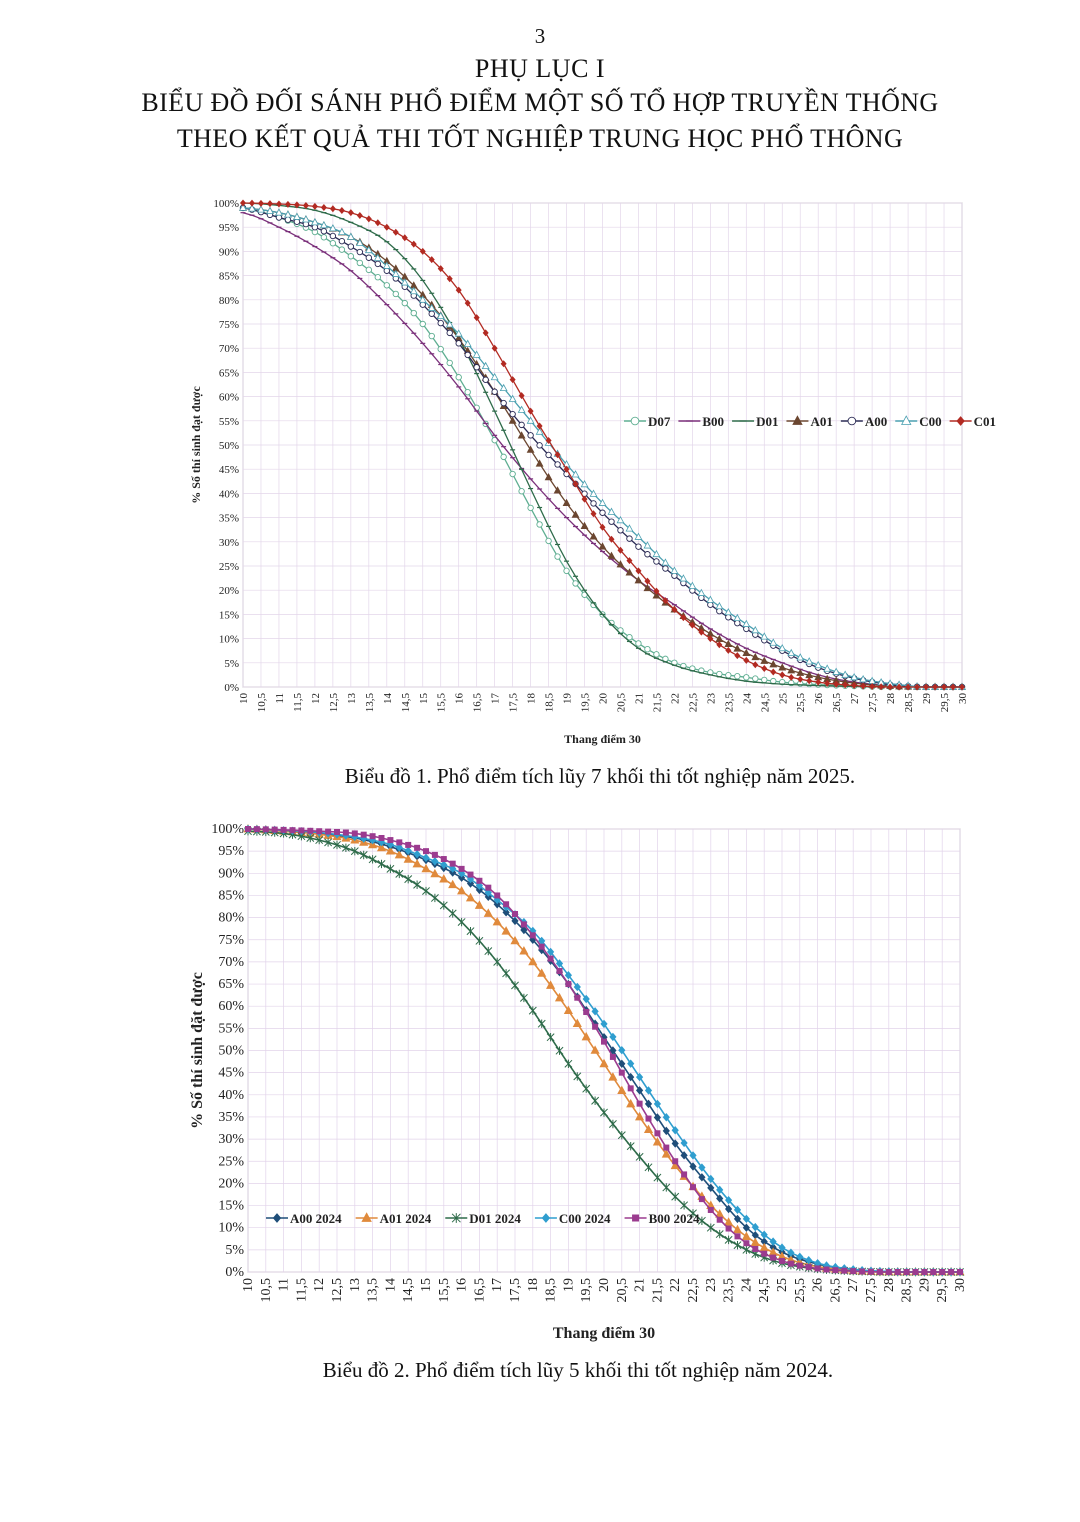 Image resolution: width=1080 pixels, height=1522 pixels. What do you see at coordinates (316, 698) in the screenshot?
I see `x-tick-label: 12` at bounding box center [316, 698].